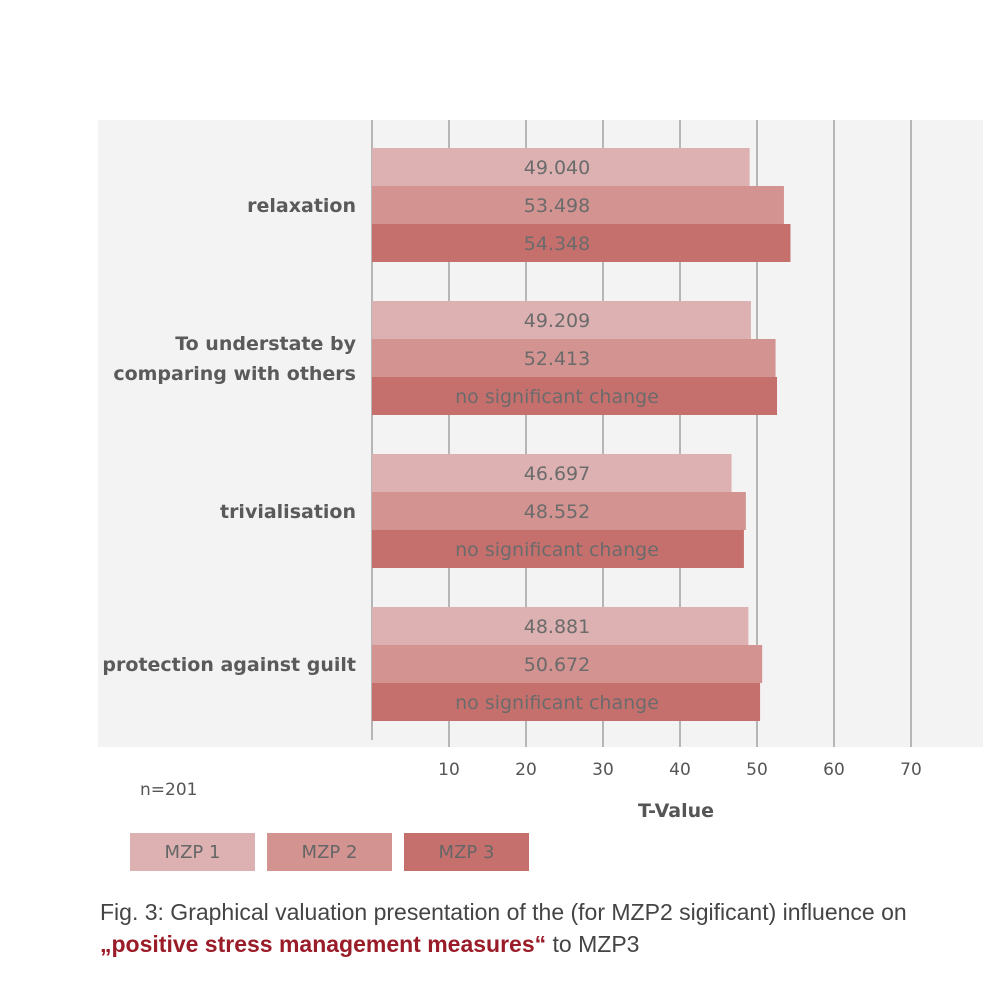 This screenshot has width=1000, height=1007. What do you see at coordinates (288, 512) in the screenshot?
I see `category-label: trivialisation` at bounding box center [288, 512].